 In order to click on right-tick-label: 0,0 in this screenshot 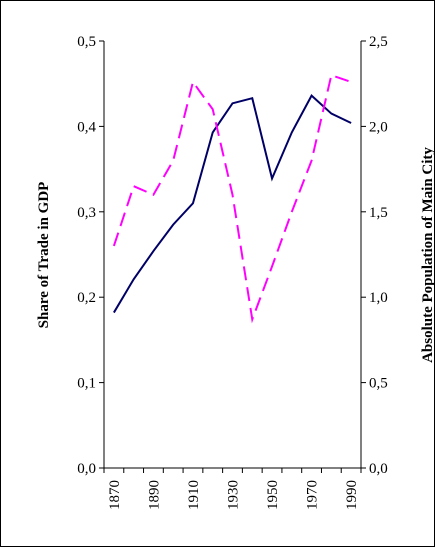, I will do `click(378, 469)`.